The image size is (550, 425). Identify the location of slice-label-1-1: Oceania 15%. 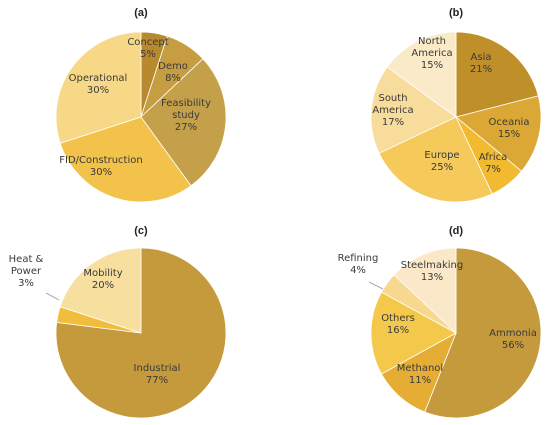
(509, 128).